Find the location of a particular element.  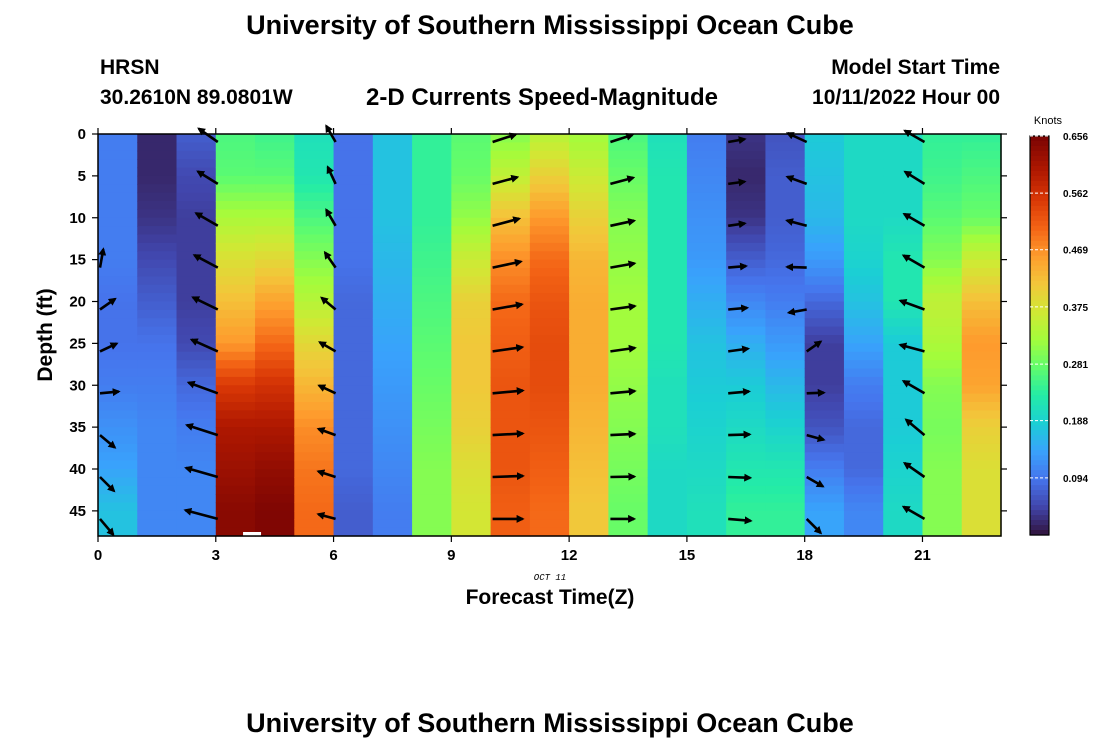

station-name: HRSN is located at coordinates (130, 67).